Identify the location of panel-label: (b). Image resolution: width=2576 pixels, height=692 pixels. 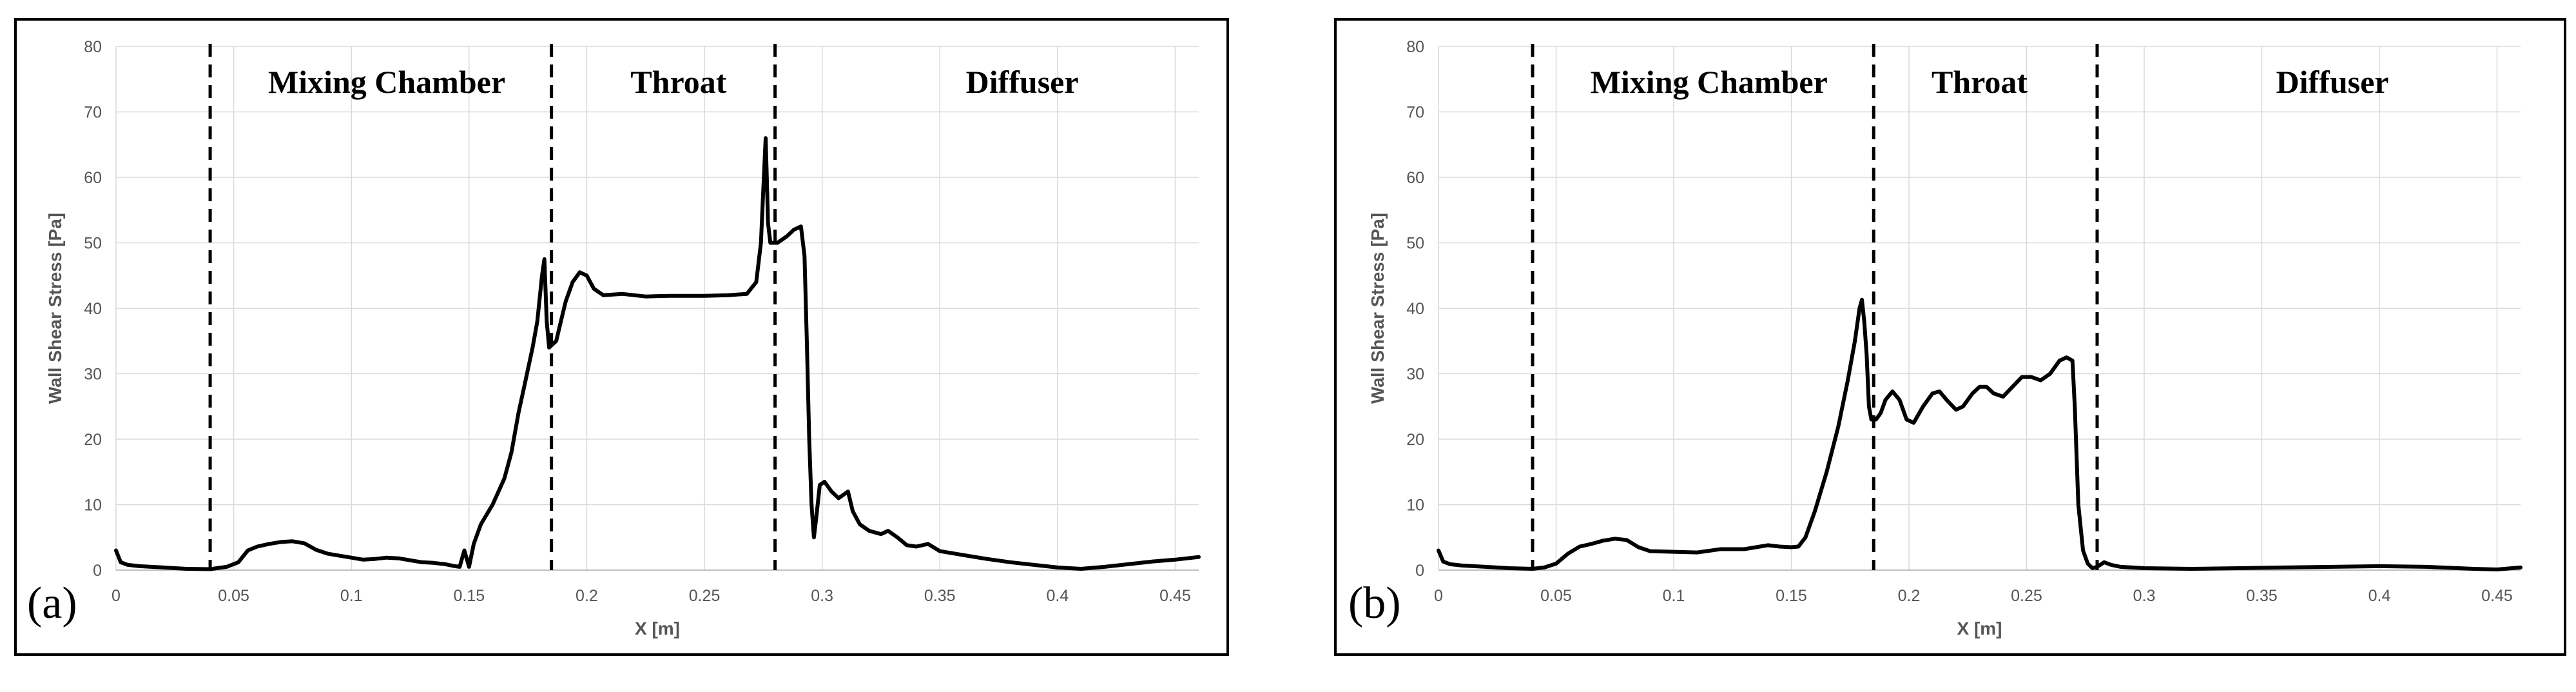
(1374, 603).